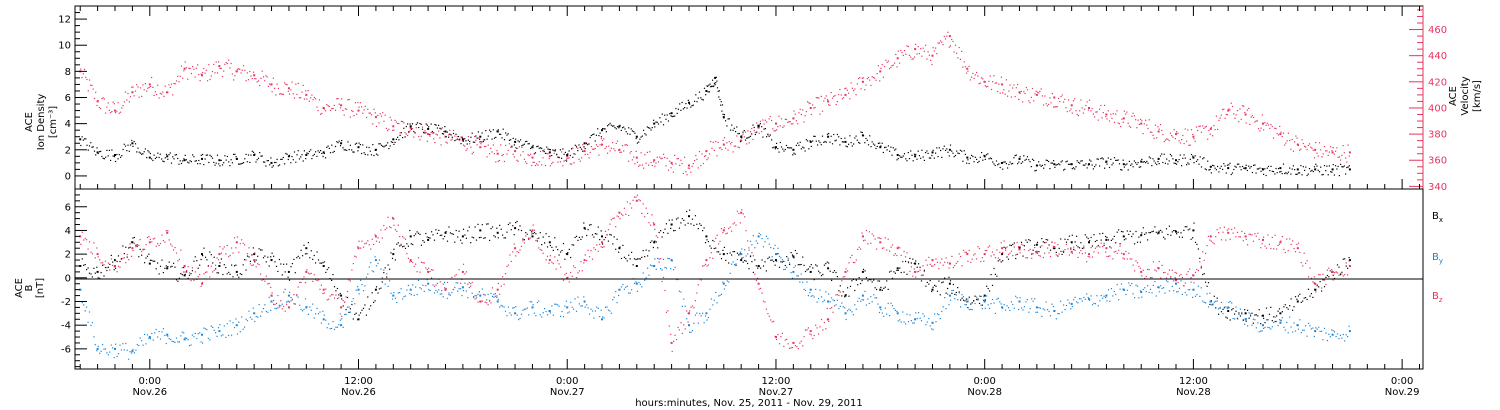 The height and width of the screenshot is (410, 1500). Describe the element at coordinates (64, 46) in the screenshot. I see `density-tick-label: 10` at that location.